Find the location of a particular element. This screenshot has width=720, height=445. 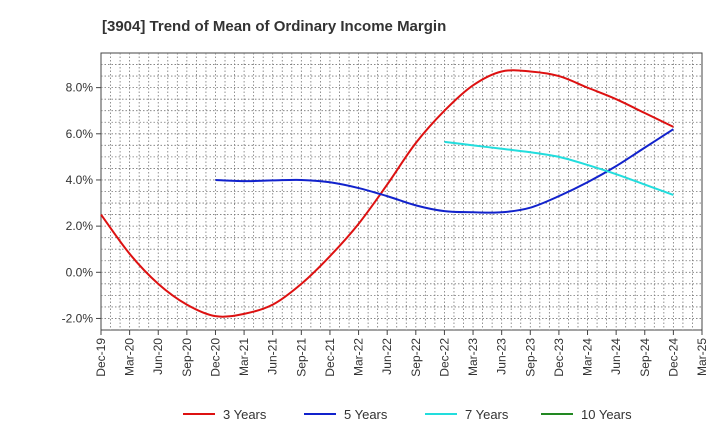

x-tick-label: Dec-19 is located at coordinates (101, 357).